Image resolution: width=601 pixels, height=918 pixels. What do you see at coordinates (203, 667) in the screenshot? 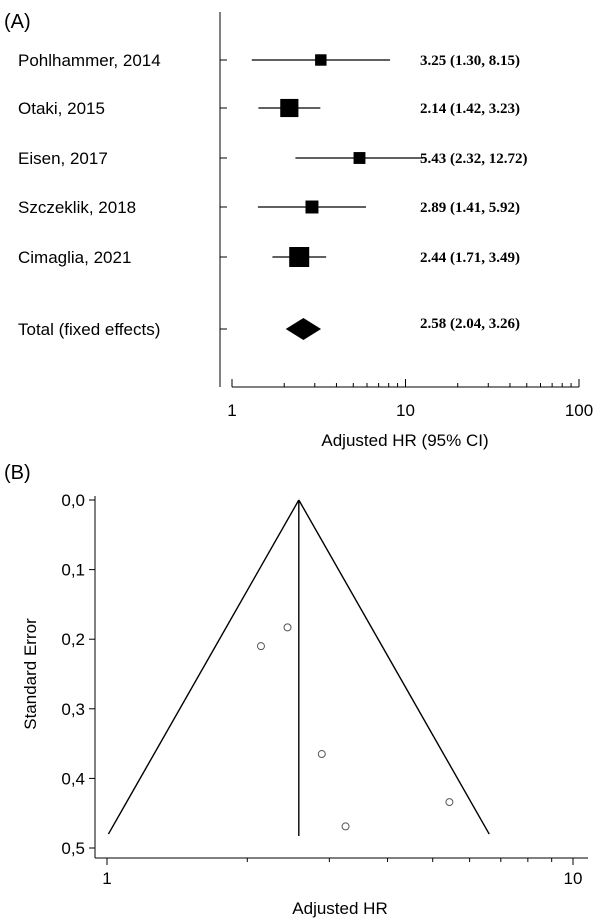
I see `funnel-left-boundary` at bounding box center [203, 667].